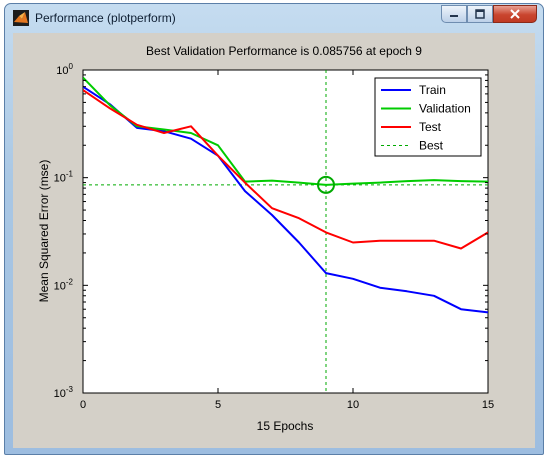 The height and width of the screenshot is (458, 550). Describe the element at coordinates (64, 177) in the screenshot. I see `y-tick-label: 10⁻¹` at that location.